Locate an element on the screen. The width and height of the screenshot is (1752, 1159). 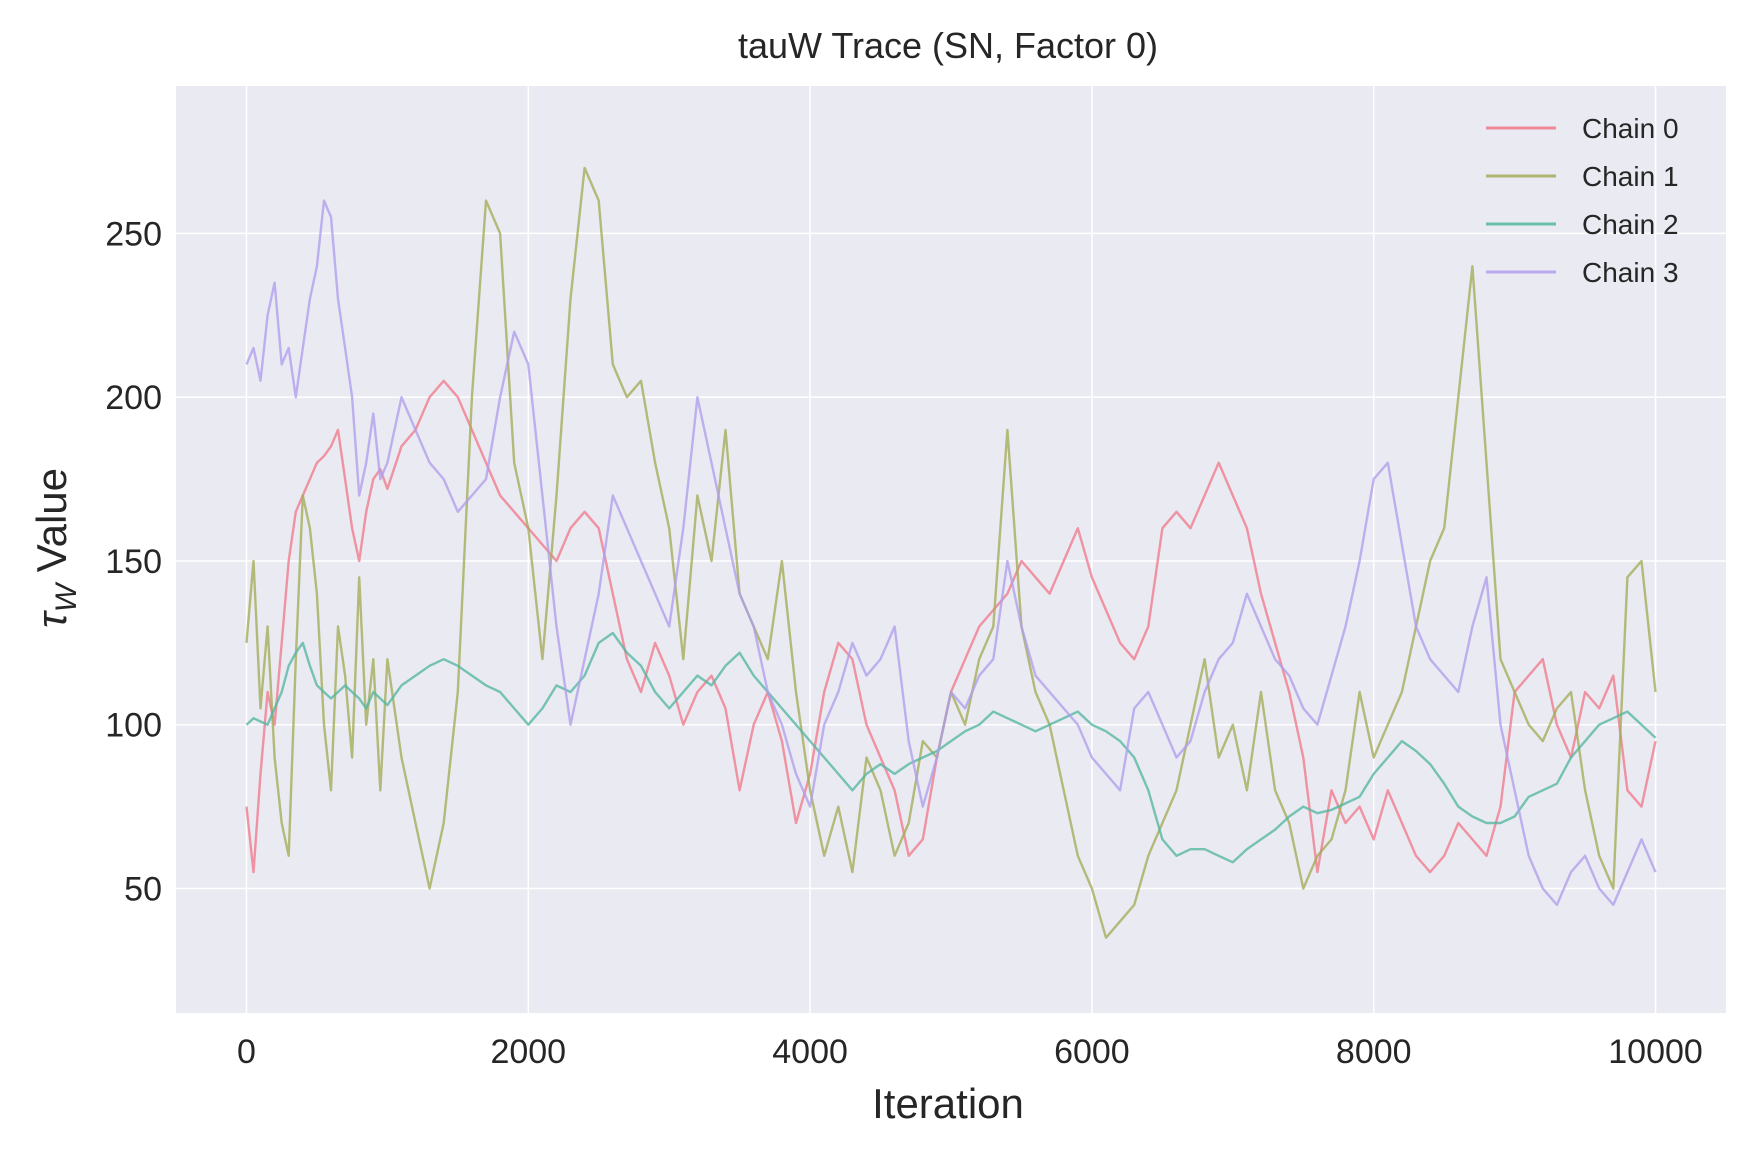
y-tick-label: 50 is located at coordinates (143, 890).